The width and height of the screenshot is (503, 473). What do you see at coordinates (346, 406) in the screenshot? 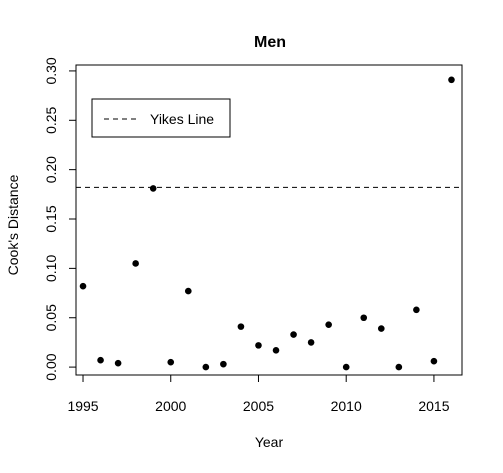
I see `x-tick-label: 2010` at bounding box center [346, 406].